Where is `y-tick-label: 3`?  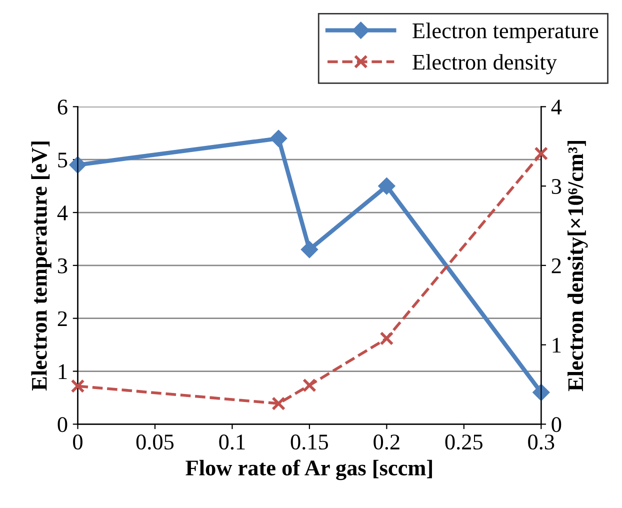
y-tick-label: 3 is located at coordinates (63, 266).